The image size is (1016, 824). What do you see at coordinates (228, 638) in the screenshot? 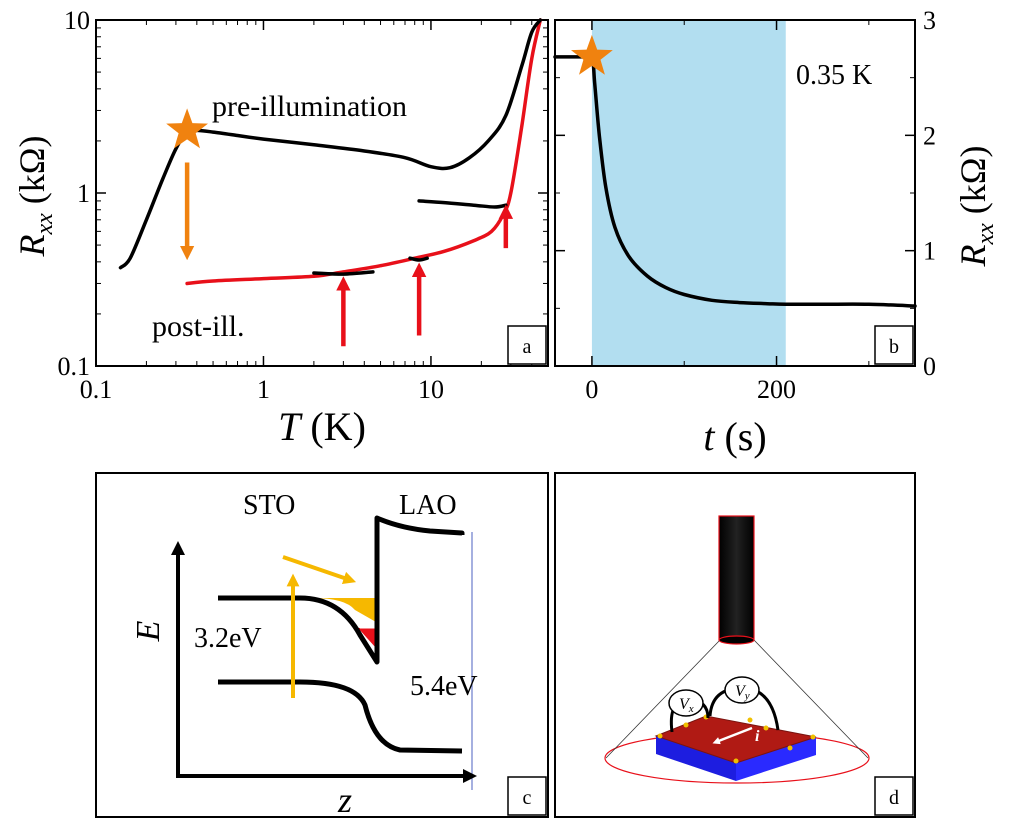
I see `gap-sto-label: 3.2eV` at bounding box center [228, 638].